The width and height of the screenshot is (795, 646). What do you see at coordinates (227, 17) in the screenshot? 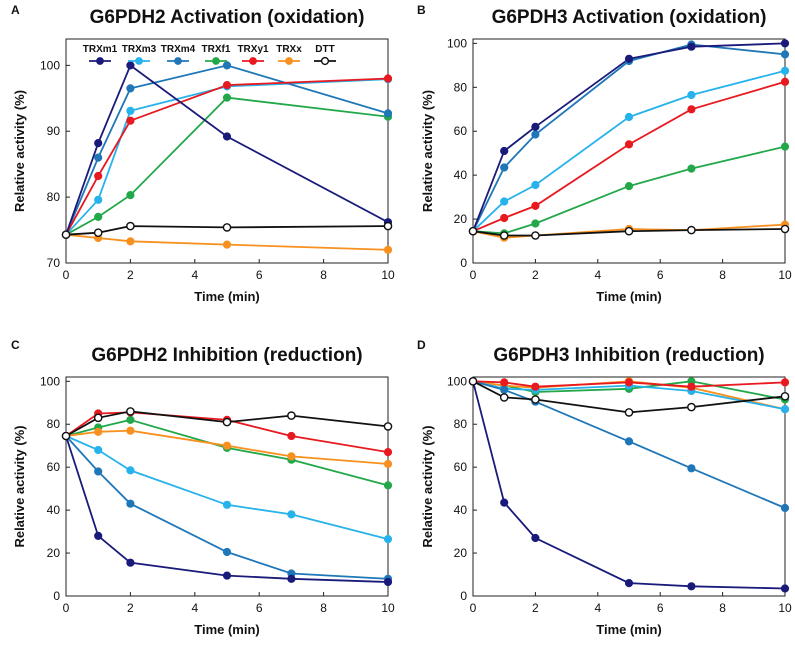
I see `panel-a-title: G6PDH2 Activation (oxidation)` at bounding box center [227, 17].